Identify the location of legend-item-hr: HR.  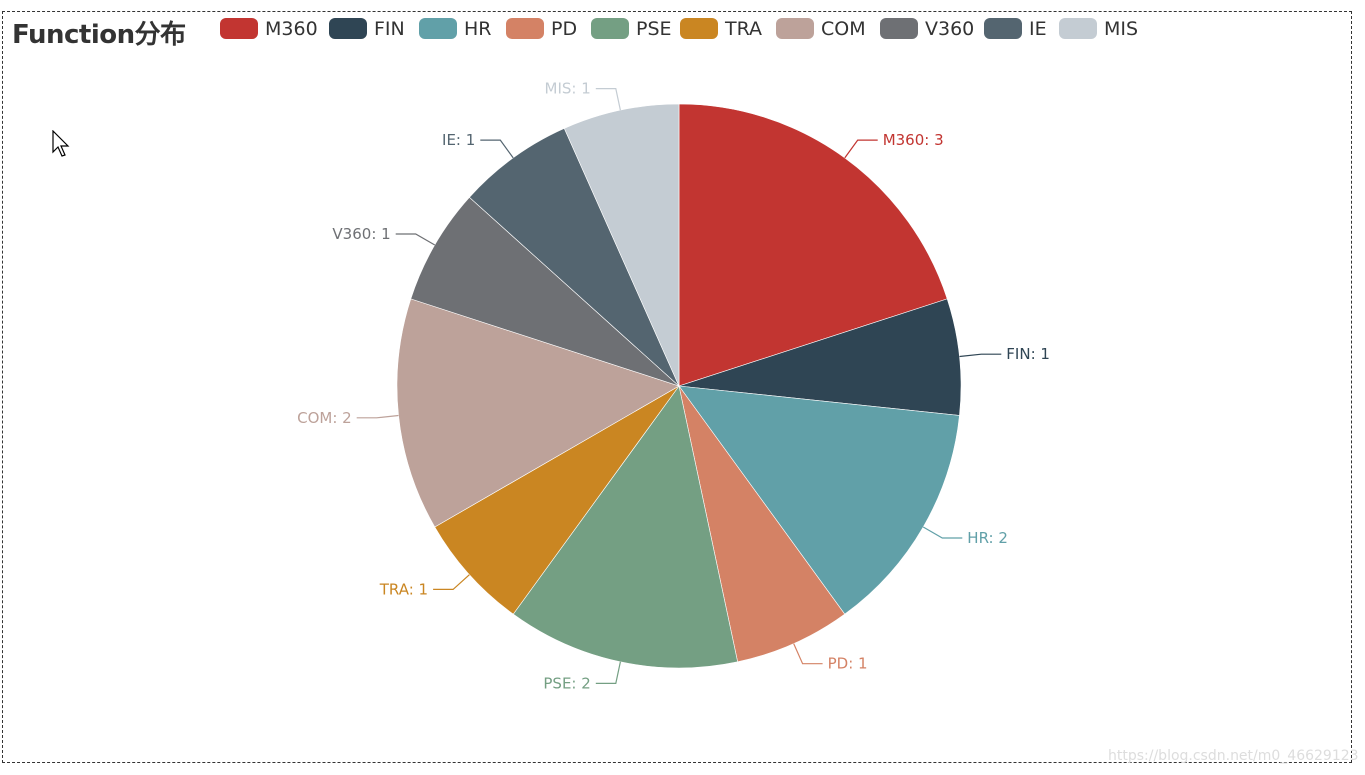
(455, 29).